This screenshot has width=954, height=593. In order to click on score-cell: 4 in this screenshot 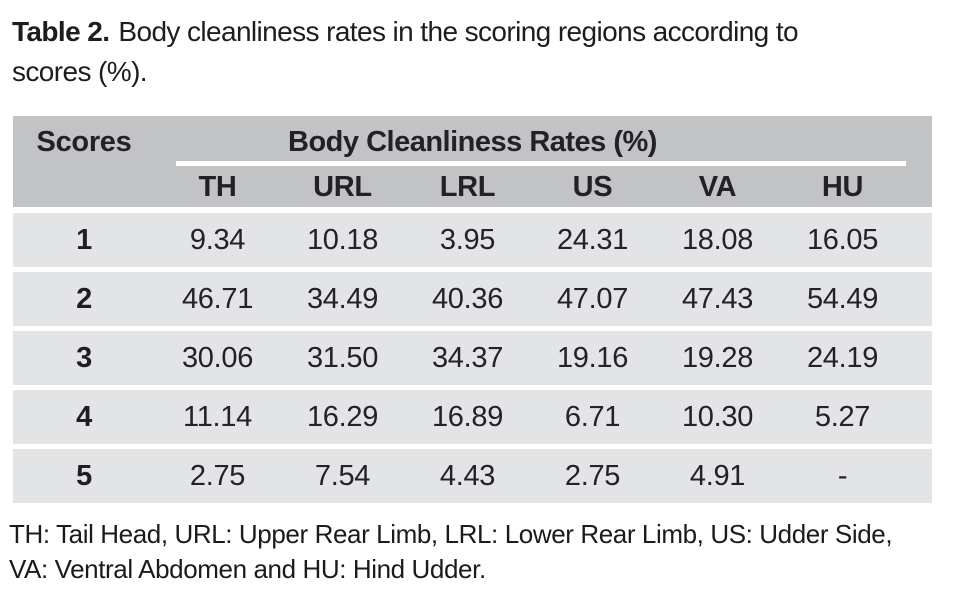, I will do `click(84, 416)`.